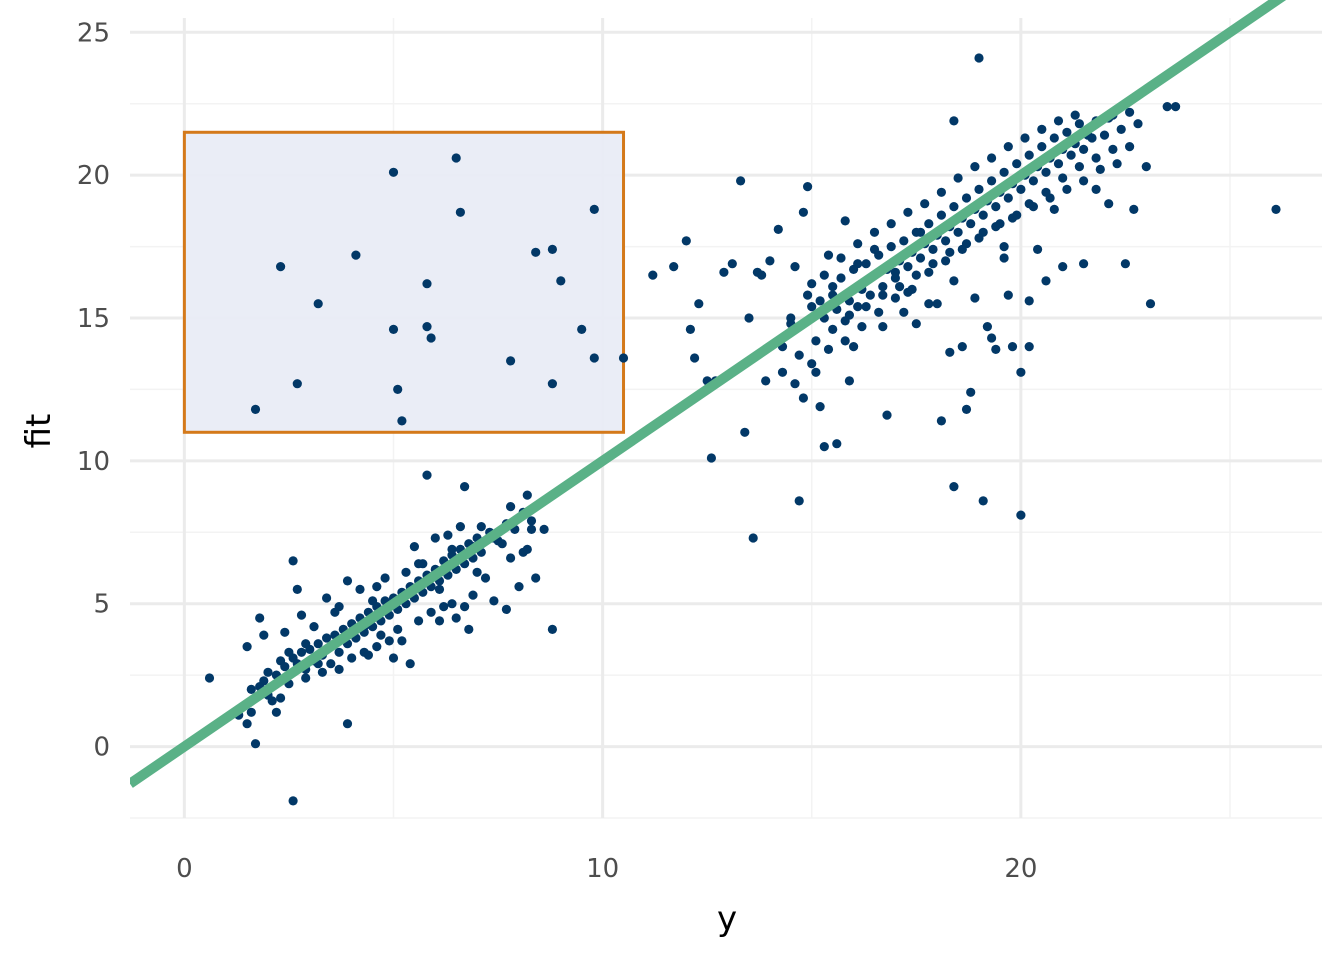 Image resolution: width=1344 pixels, height=960 pixels. What do you see at coordinates (93, 176) in the screenshot?
I see `y-tick-label: 20` at bounding box center [93, 176].